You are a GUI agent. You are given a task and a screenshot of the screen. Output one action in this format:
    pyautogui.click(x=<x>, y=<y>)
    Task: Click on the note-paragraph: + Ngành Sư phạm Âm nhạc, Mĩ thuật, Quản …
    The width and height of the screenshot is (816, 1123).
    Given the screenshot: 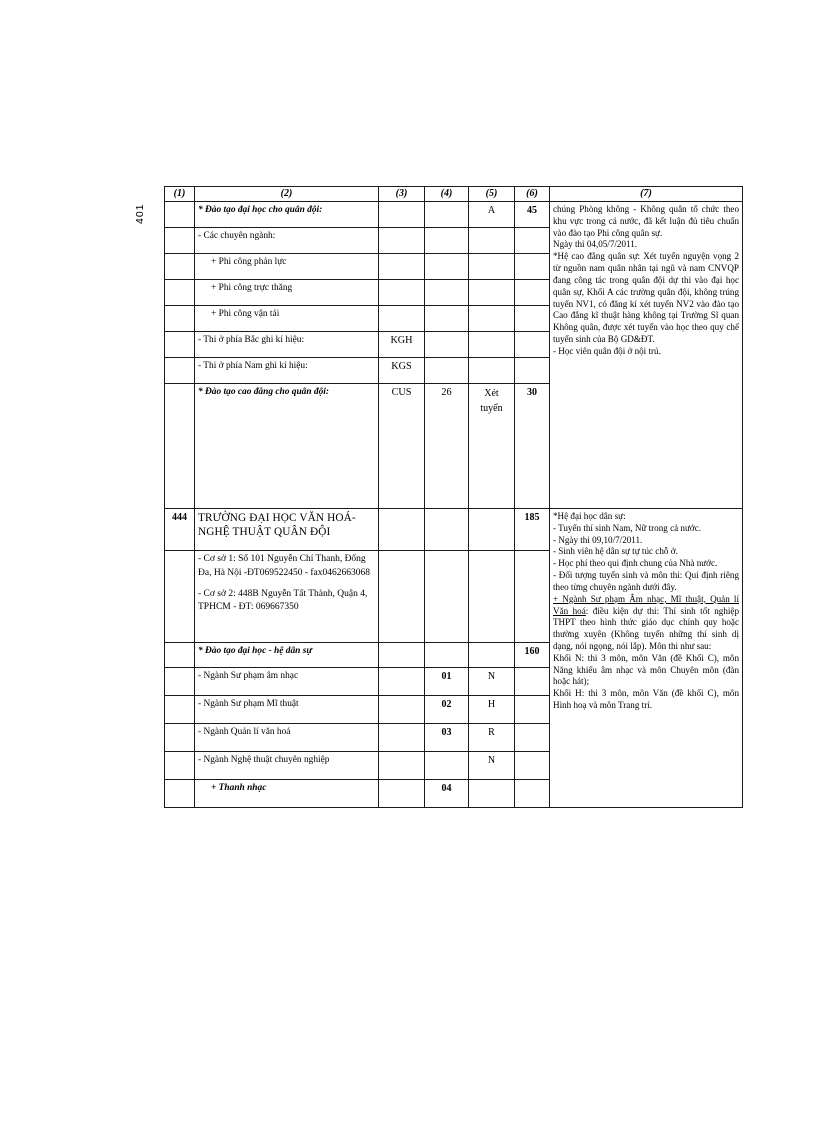 What is the action you would take?
    pyautogui.click(x=646, y=622)
    